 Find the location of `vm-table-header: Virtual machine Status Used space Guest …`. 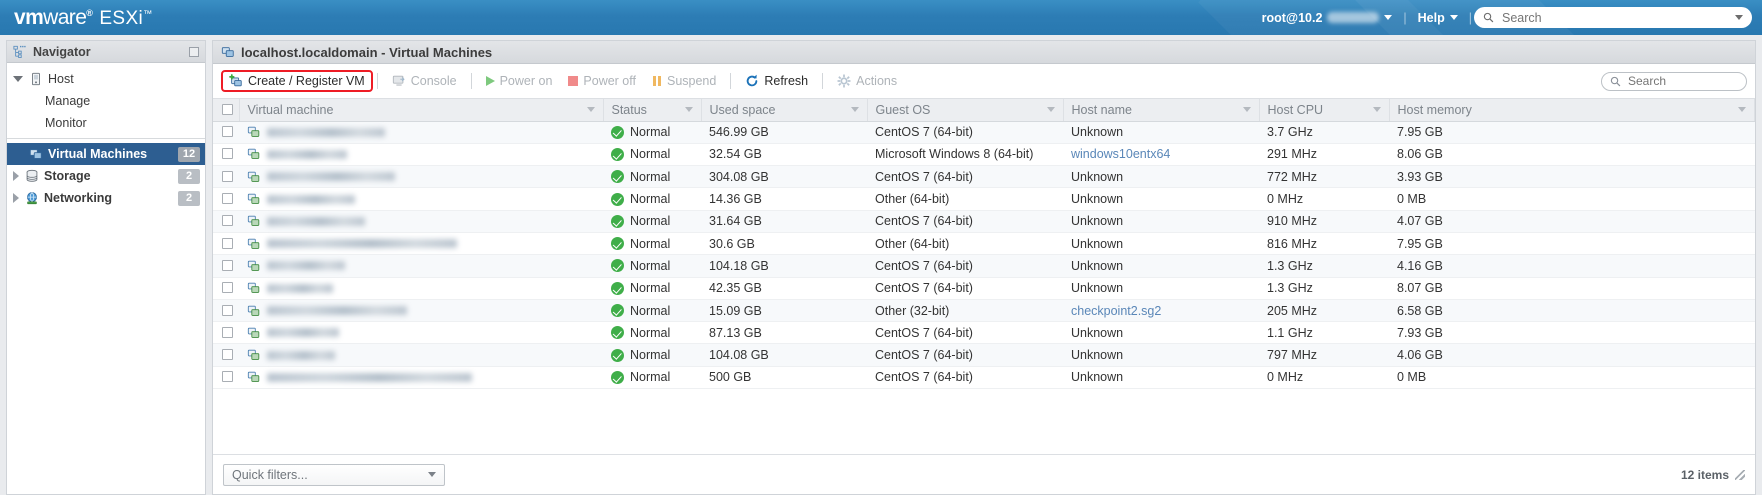

vm-table-header: Virtual machine Status Used space Guest … is located at coordinates (984, 110).